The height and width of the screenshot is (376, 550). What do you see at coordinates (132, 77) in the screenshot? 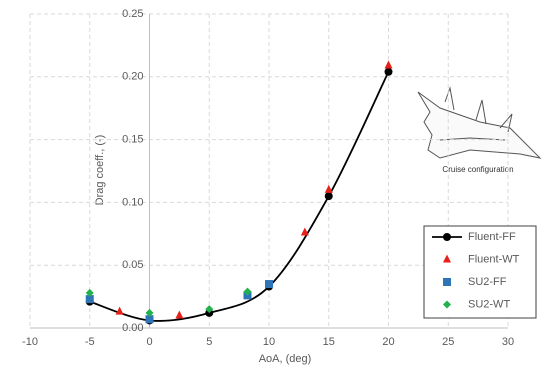
I see `y-tick-label: 0.20` at bounding box center [132, 77].